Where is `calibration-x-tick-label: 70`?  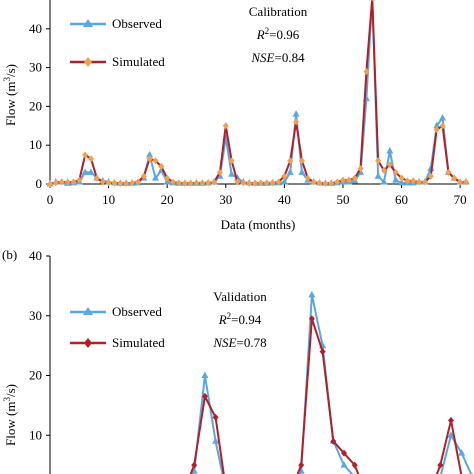
calibration-x-tick-label: 70 is located at coordinates (460, 199).